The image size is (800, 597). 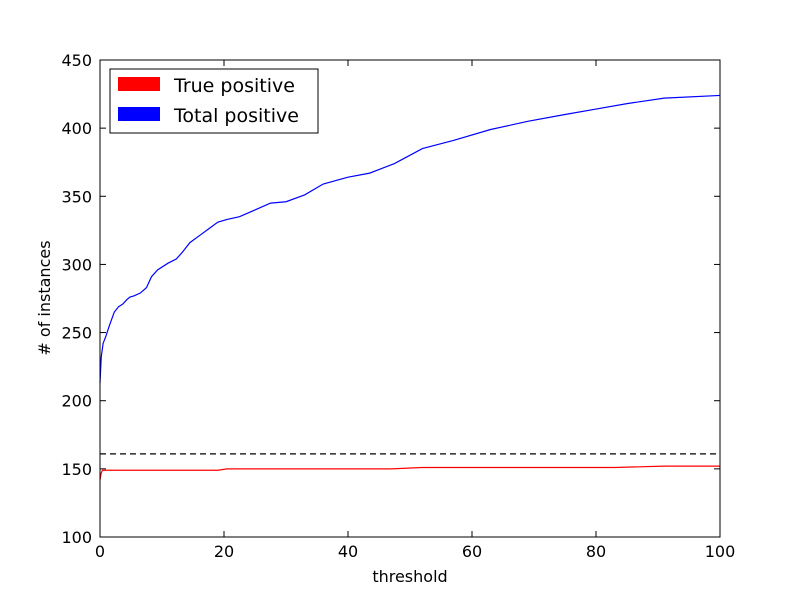 What do you see at coordinates (139, 84) in the screenshot?
I see `legend-swatch-true-positive` at bounding box center [139, 84].